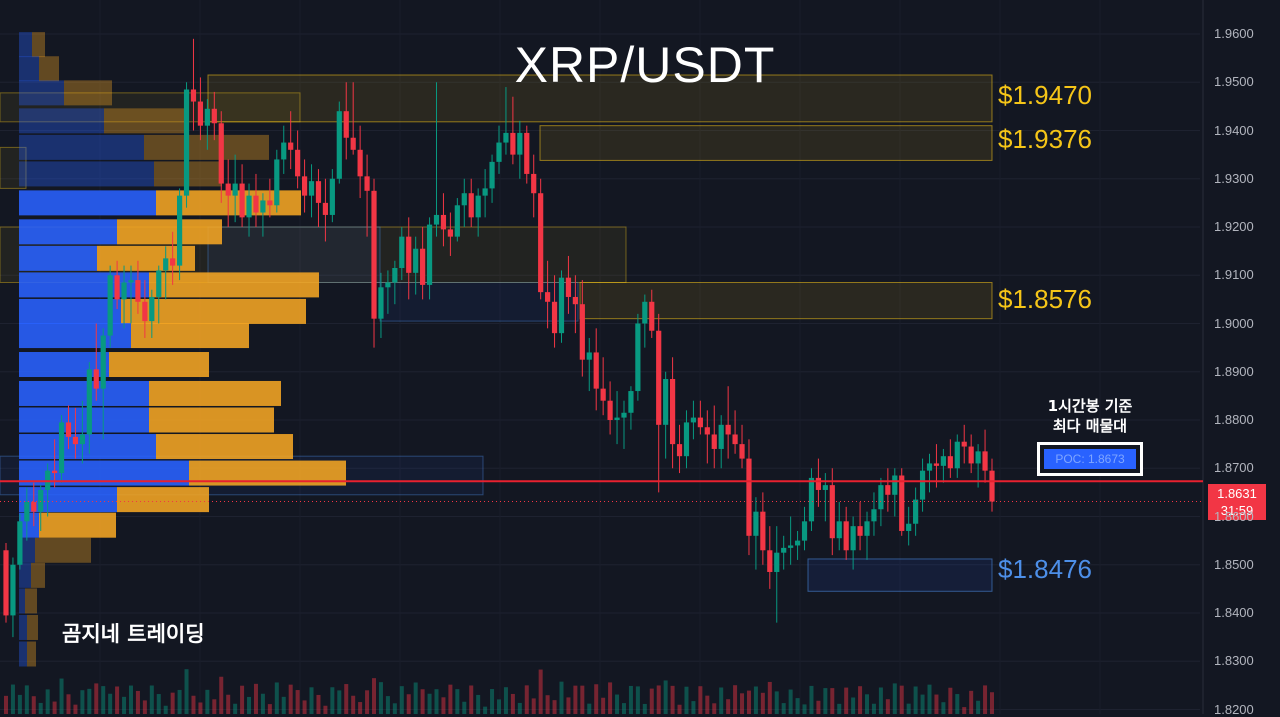 The height and width of the screenshot is (717, 1280). I want to click on level-label-1: $1.9470, so click(1045, 95).